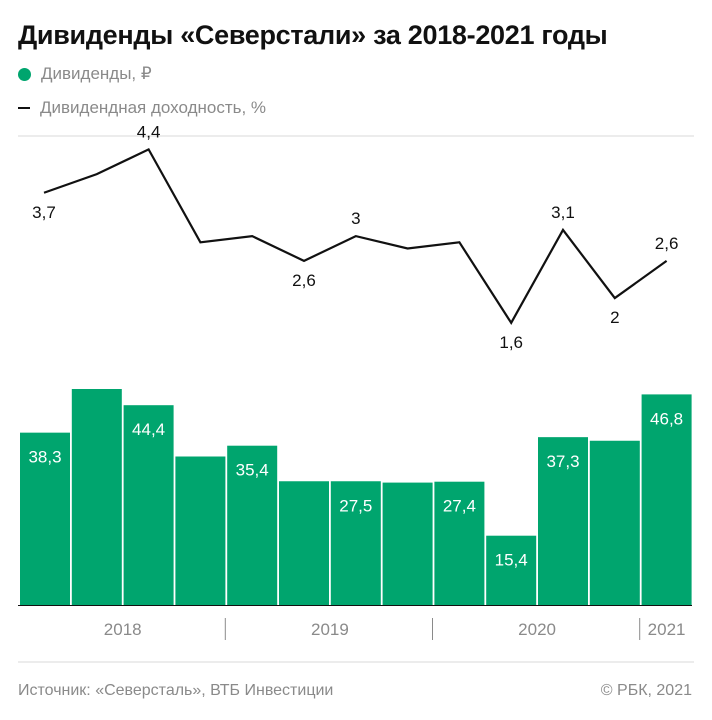  Describe the element at coordinates (355, 505) in the screenshot. I see `bar-value-label: 27,5` at that location.